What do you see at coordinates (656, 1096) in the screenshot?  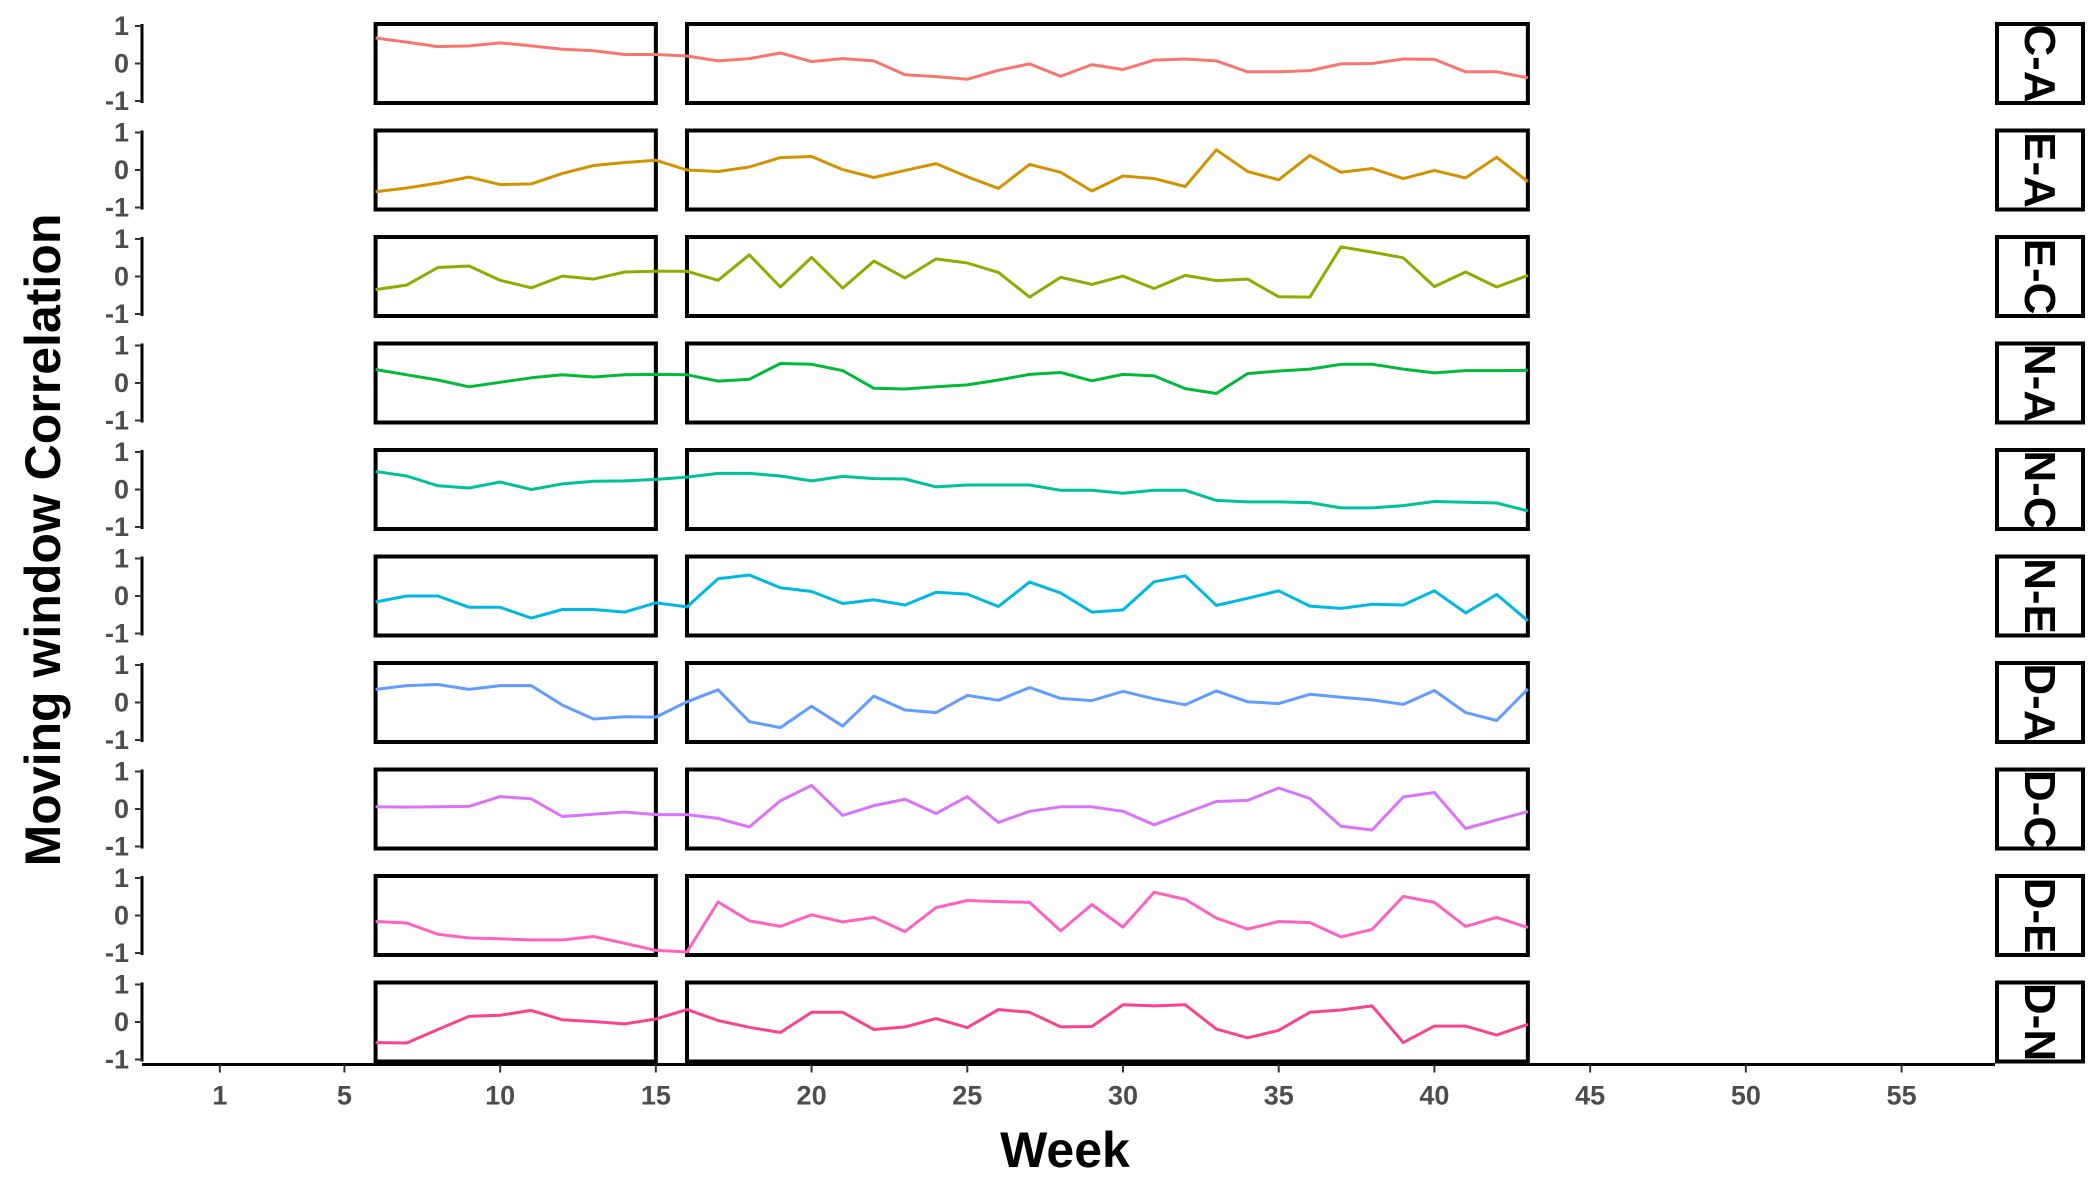 I see `x-tick-label: 15` at bounding box center [656, 1096].